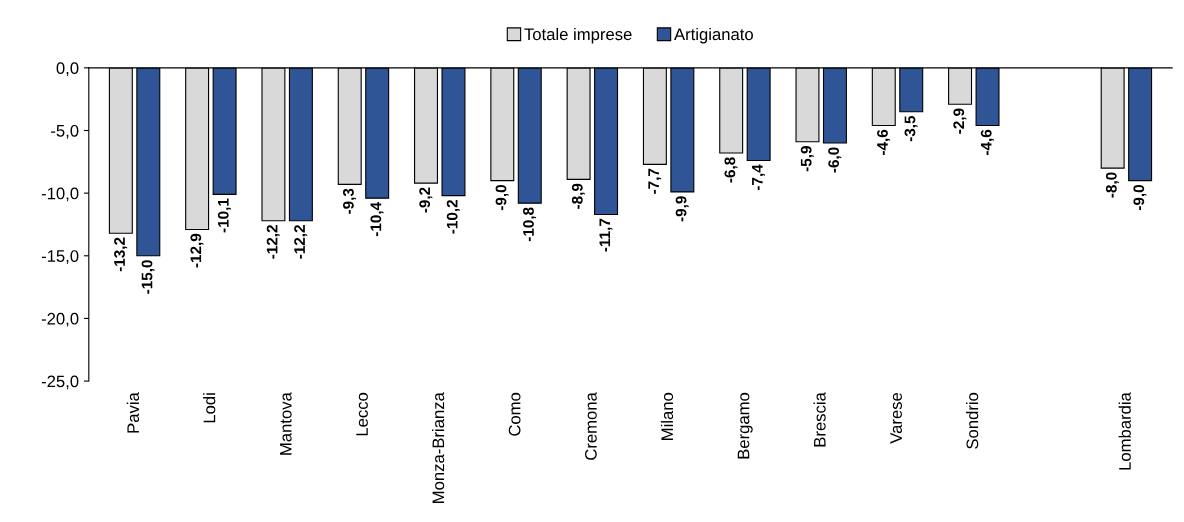 Image resolution: width=1184 pixels, height=522 pixels. What do you see at coordinates (1124, 431) in the screenshot?
I see `x-tick-label: Lombardia` at bounding box center [1124, 431].